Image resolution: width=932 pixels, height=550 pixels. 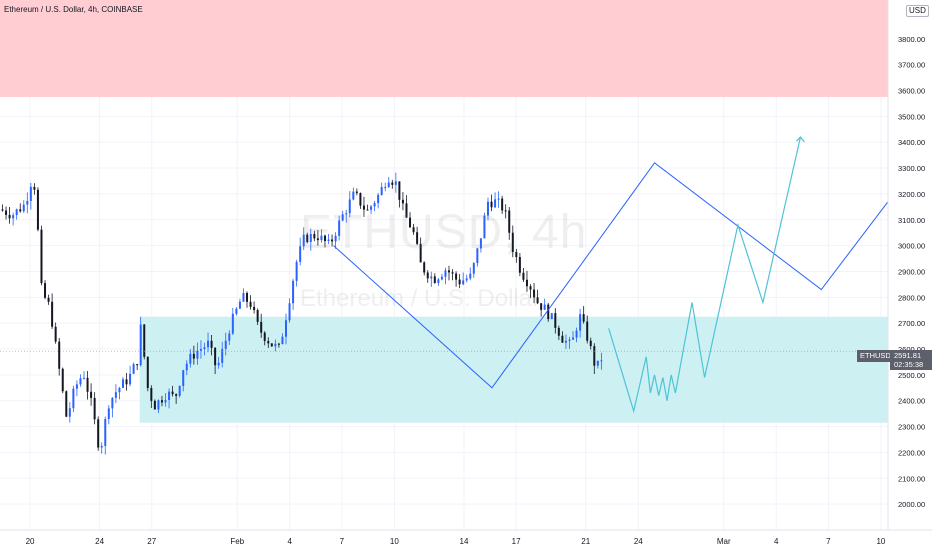 I want to click on symbol-tag: ETHUSD, so click(x=875, y=356).